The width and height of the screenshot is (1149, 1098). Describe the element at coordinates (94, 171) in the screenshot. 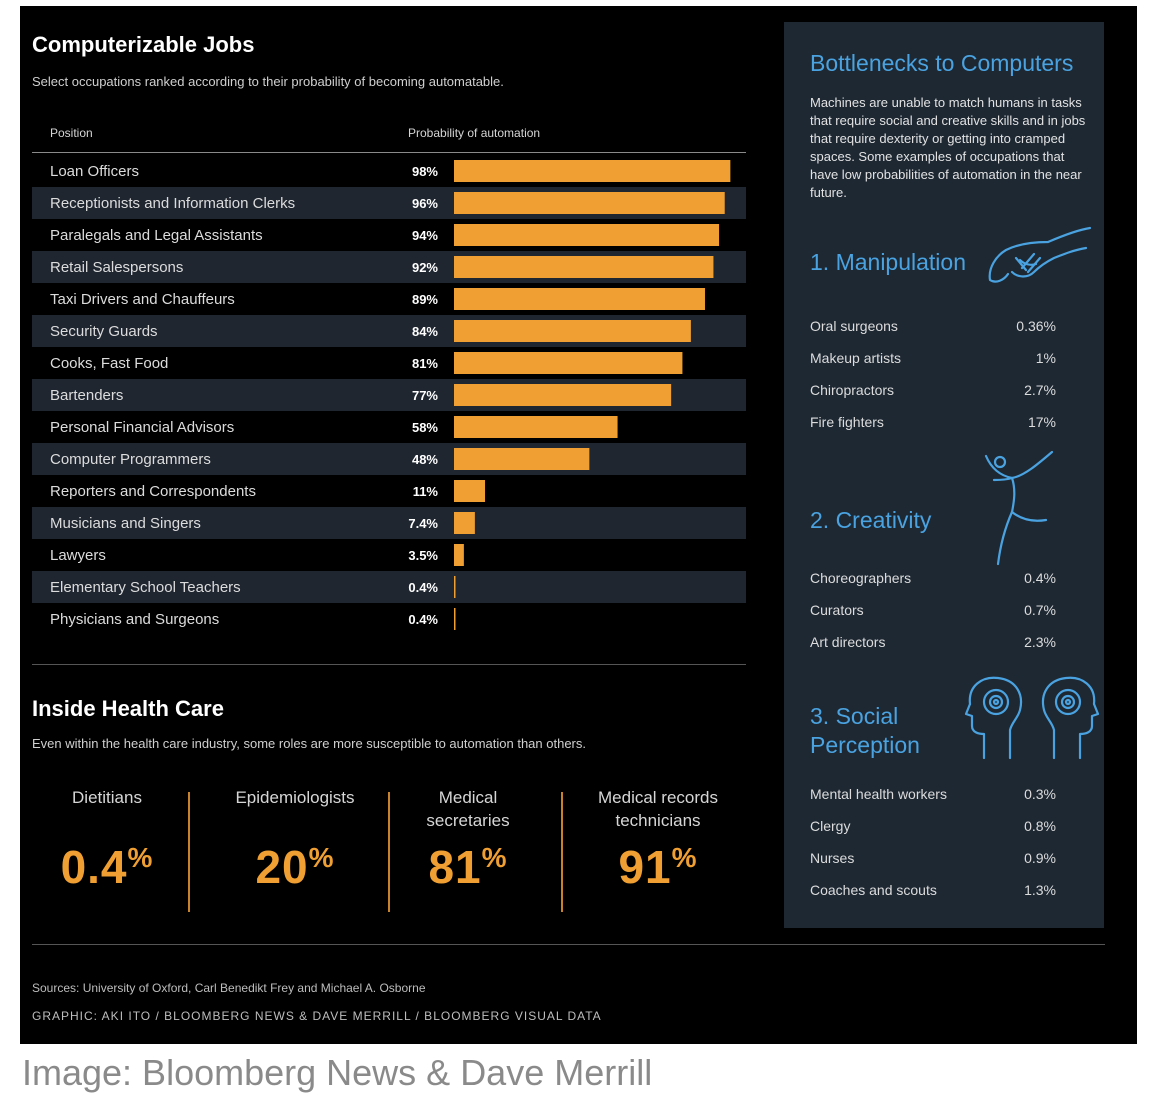

I see `category-label: Loan Officers` at that location.